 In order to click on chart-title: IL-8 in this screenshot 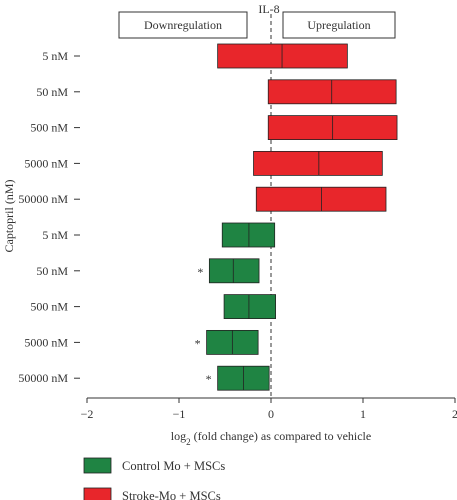, I will do `click(268, 9)`.